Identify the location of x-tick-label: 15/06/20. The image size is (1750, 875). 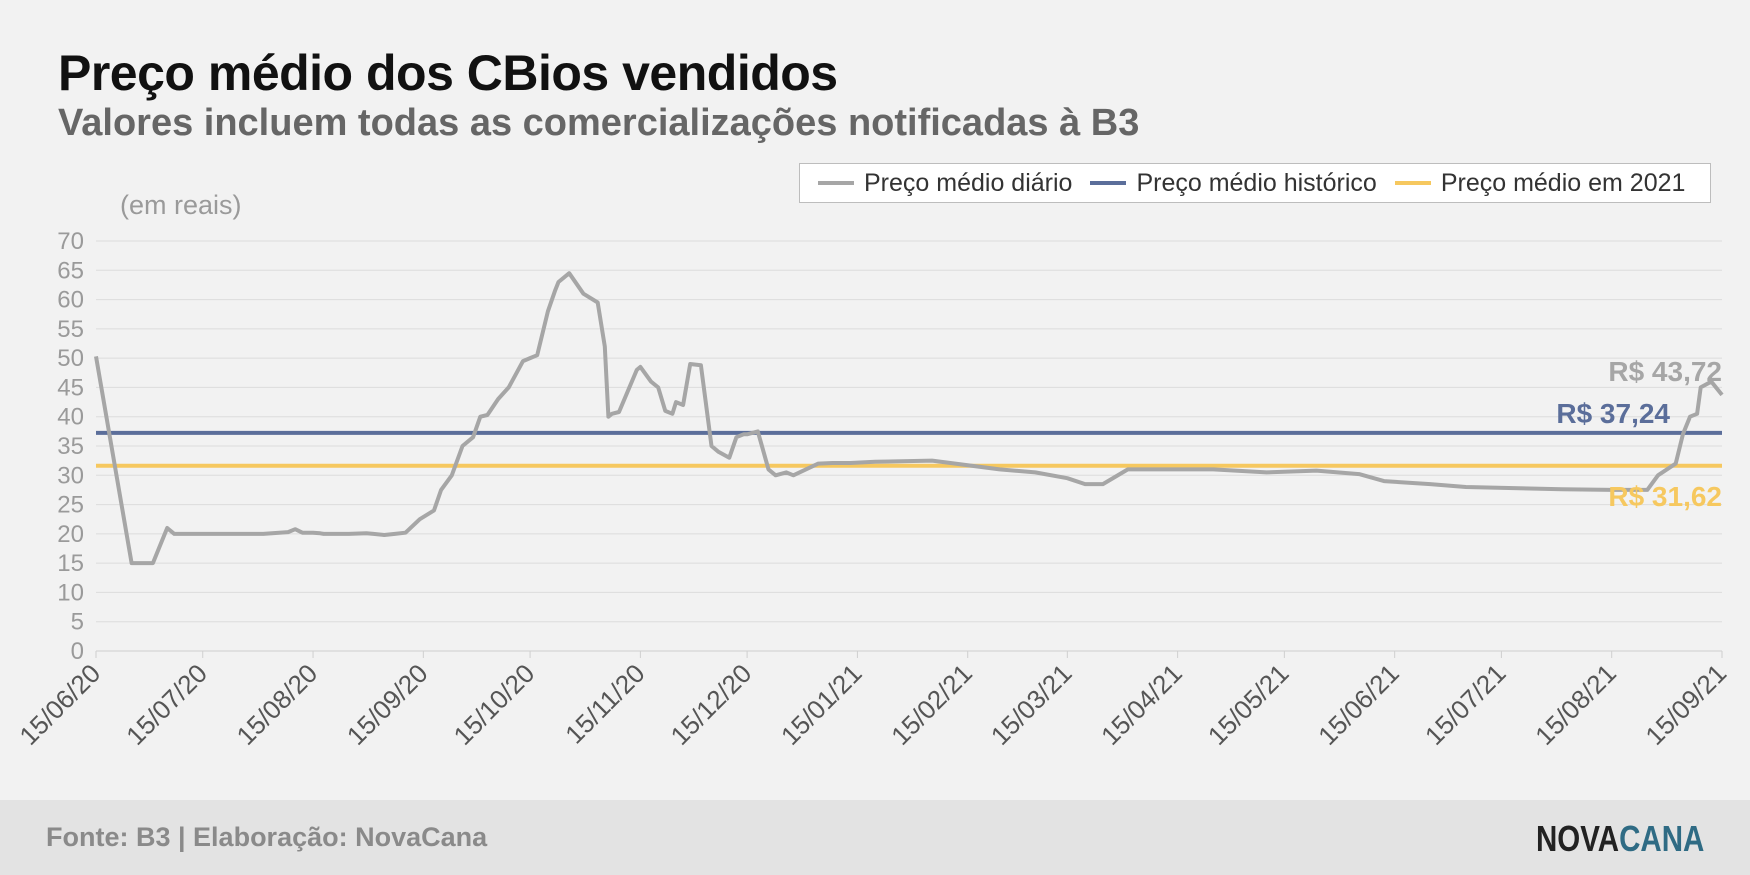
(59, 704).